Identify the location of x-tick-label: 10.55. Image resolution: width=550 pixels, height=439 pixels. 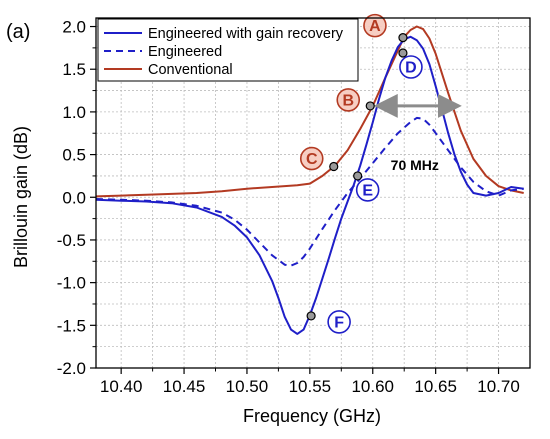
(310, 386).